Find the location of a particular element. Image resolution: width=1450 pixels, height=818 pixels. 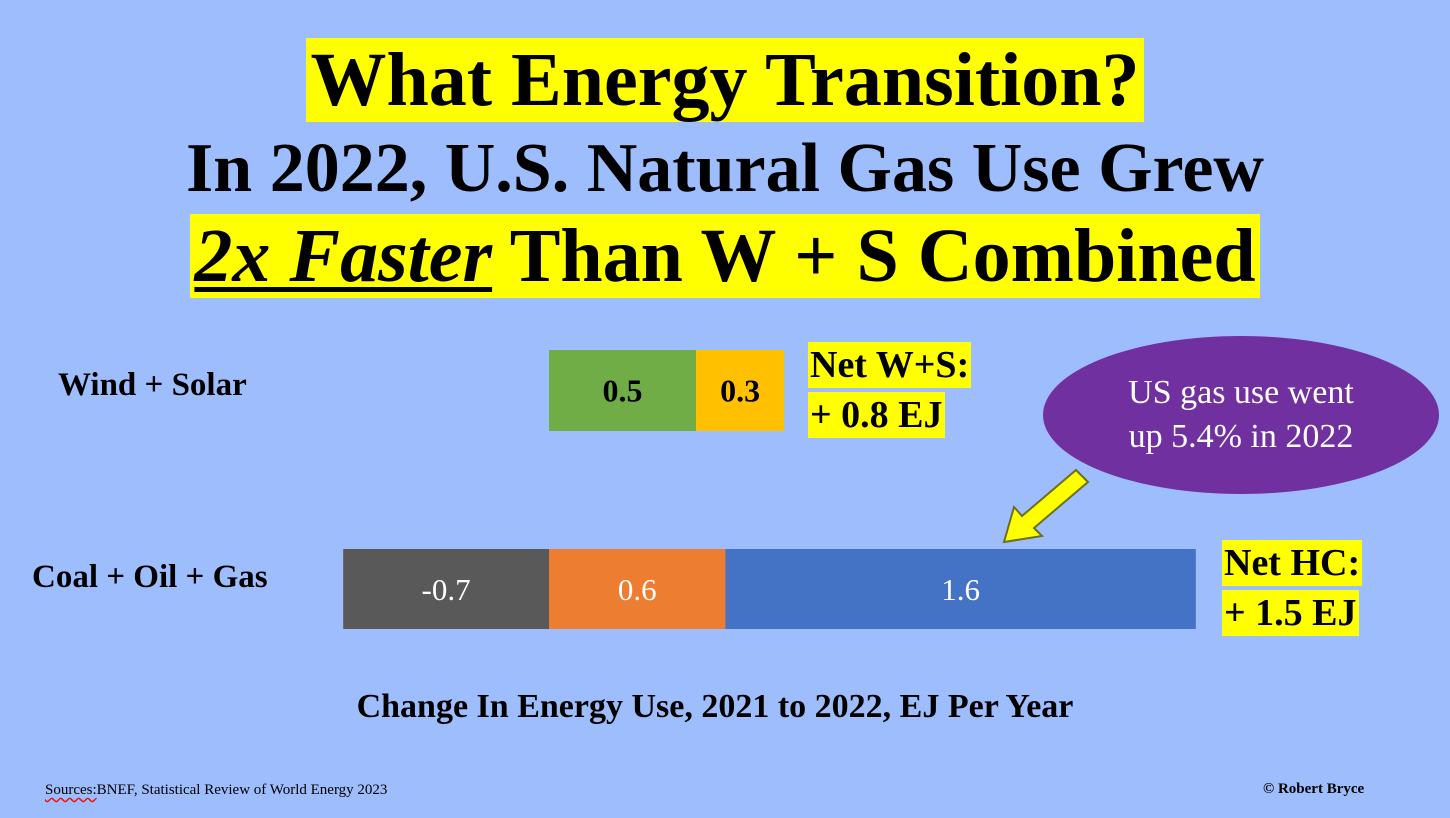

bar-value-label: 0.3 is located at coordinates (740, 391).